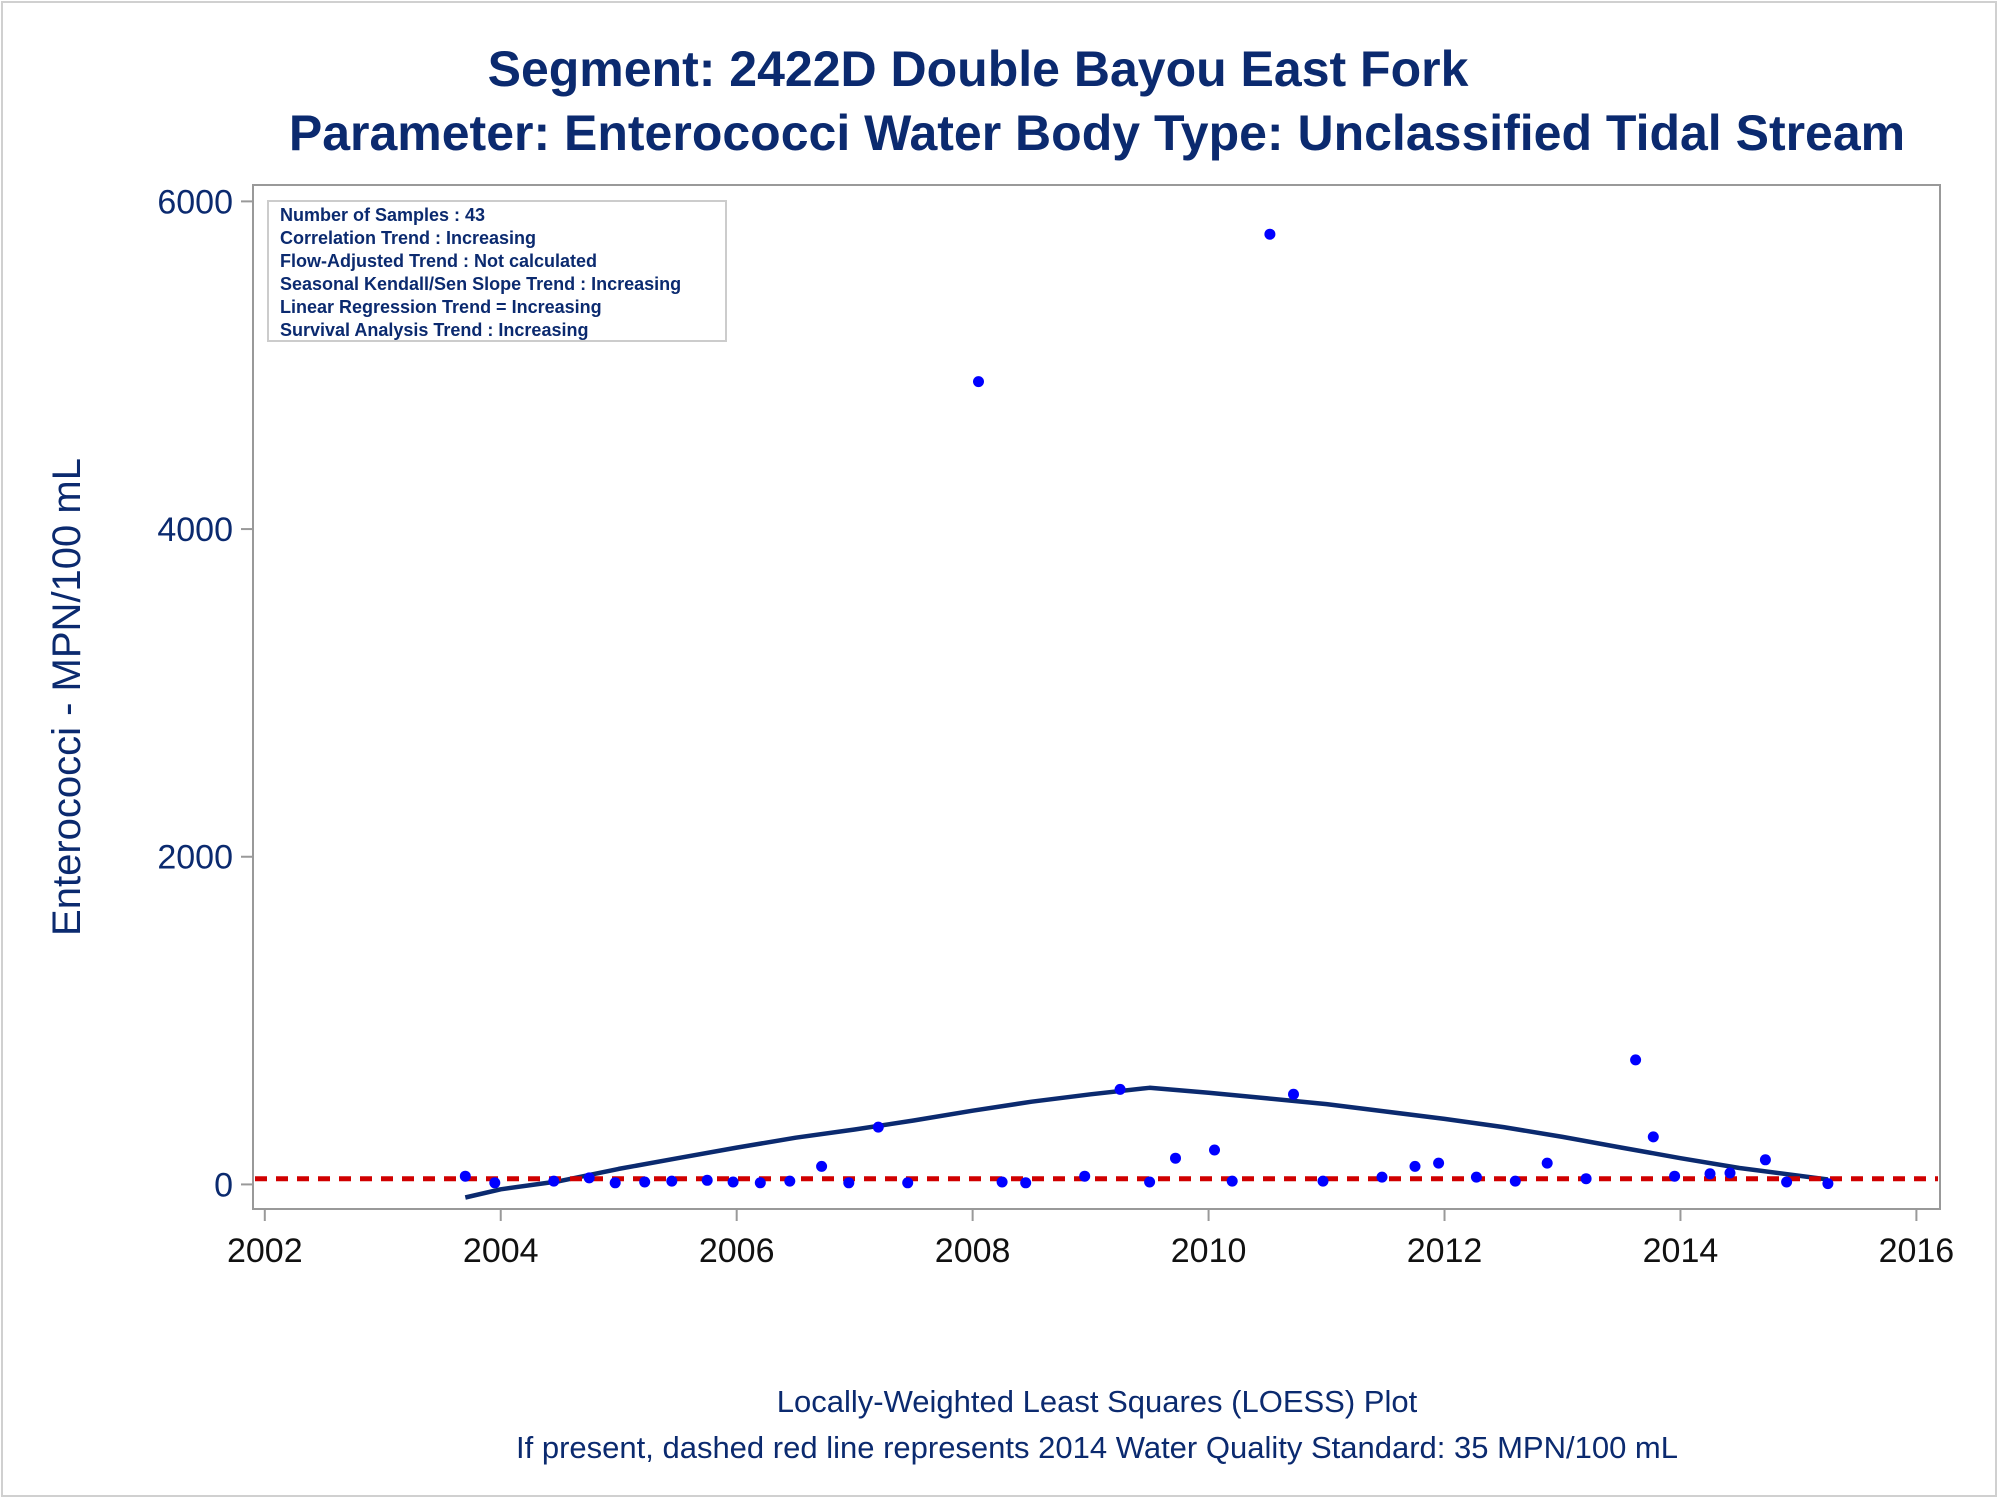 The height and width of the screenshot is (1500, 2000). I want to click on x-tick-label: 2016, so click(1917, 1251).